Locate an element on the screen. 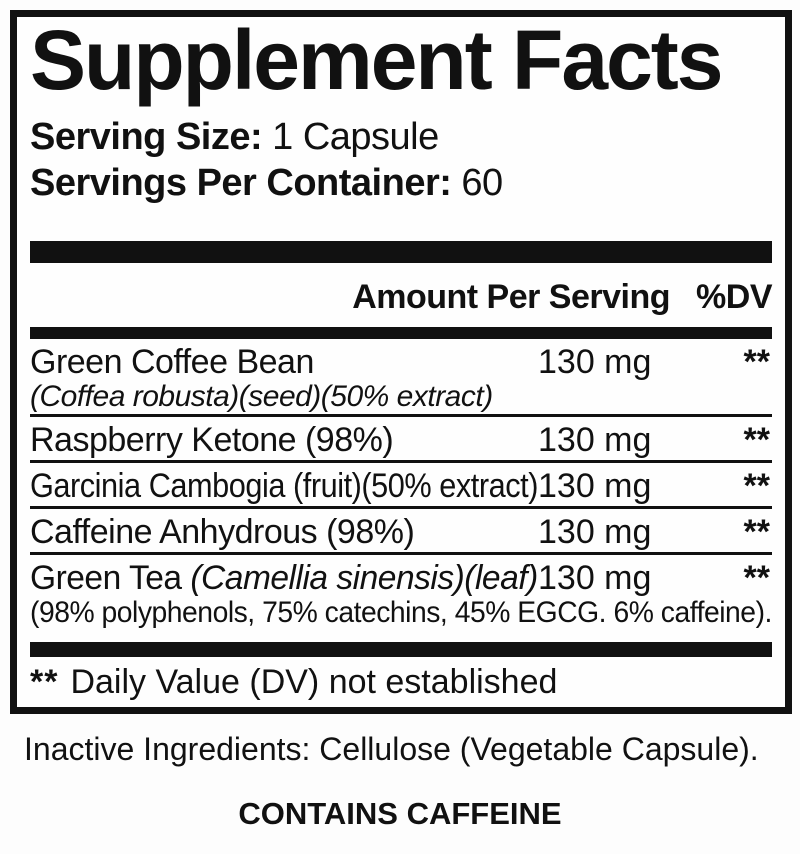 The image size is (800, 854). serving-size-label: Serving Size: is located at coordinates (146, 137).